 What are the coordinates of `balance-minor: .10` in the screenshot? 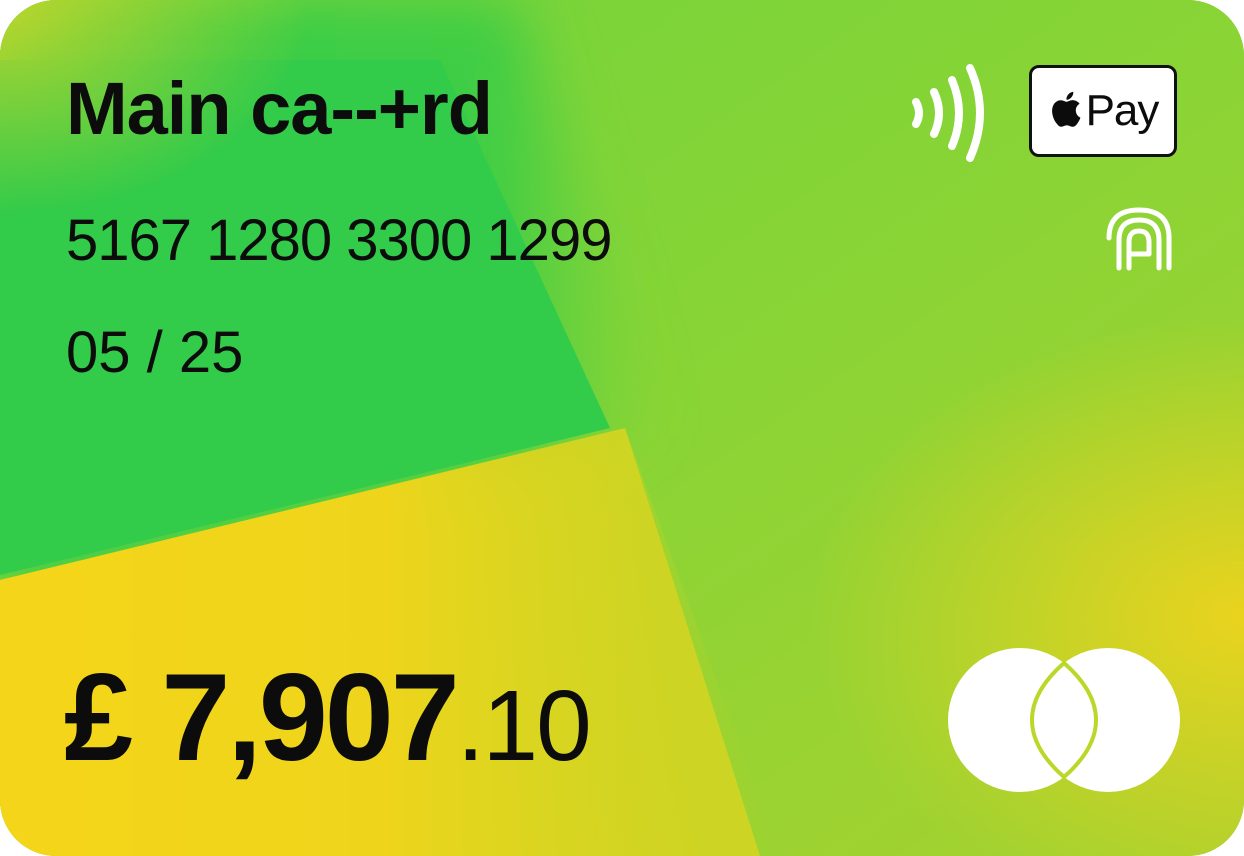 It's located at (524, 726).